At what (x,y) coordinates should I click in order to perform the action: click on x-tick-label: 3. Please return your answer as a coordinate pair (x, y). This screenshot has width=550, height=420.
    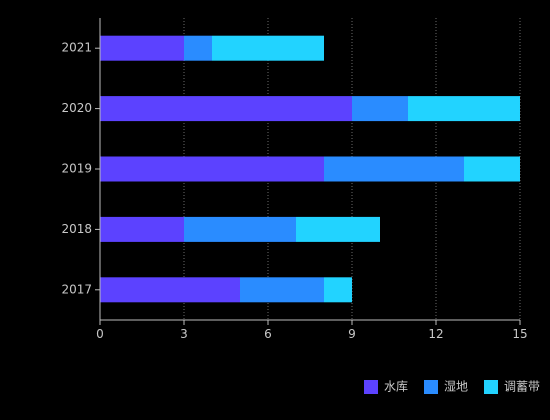
    Looking at the image, I should click on (184, 334).